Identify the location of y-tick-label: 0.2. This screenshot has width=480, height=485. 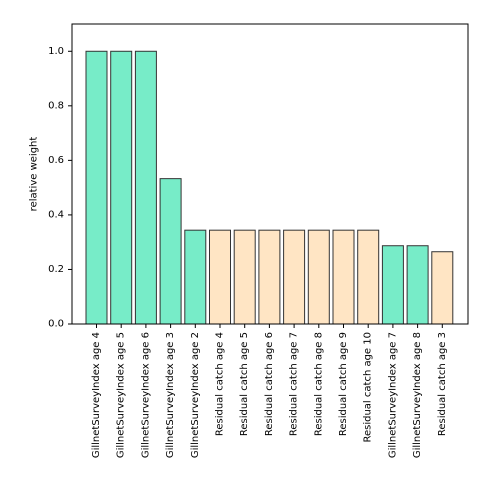
(56, 269).